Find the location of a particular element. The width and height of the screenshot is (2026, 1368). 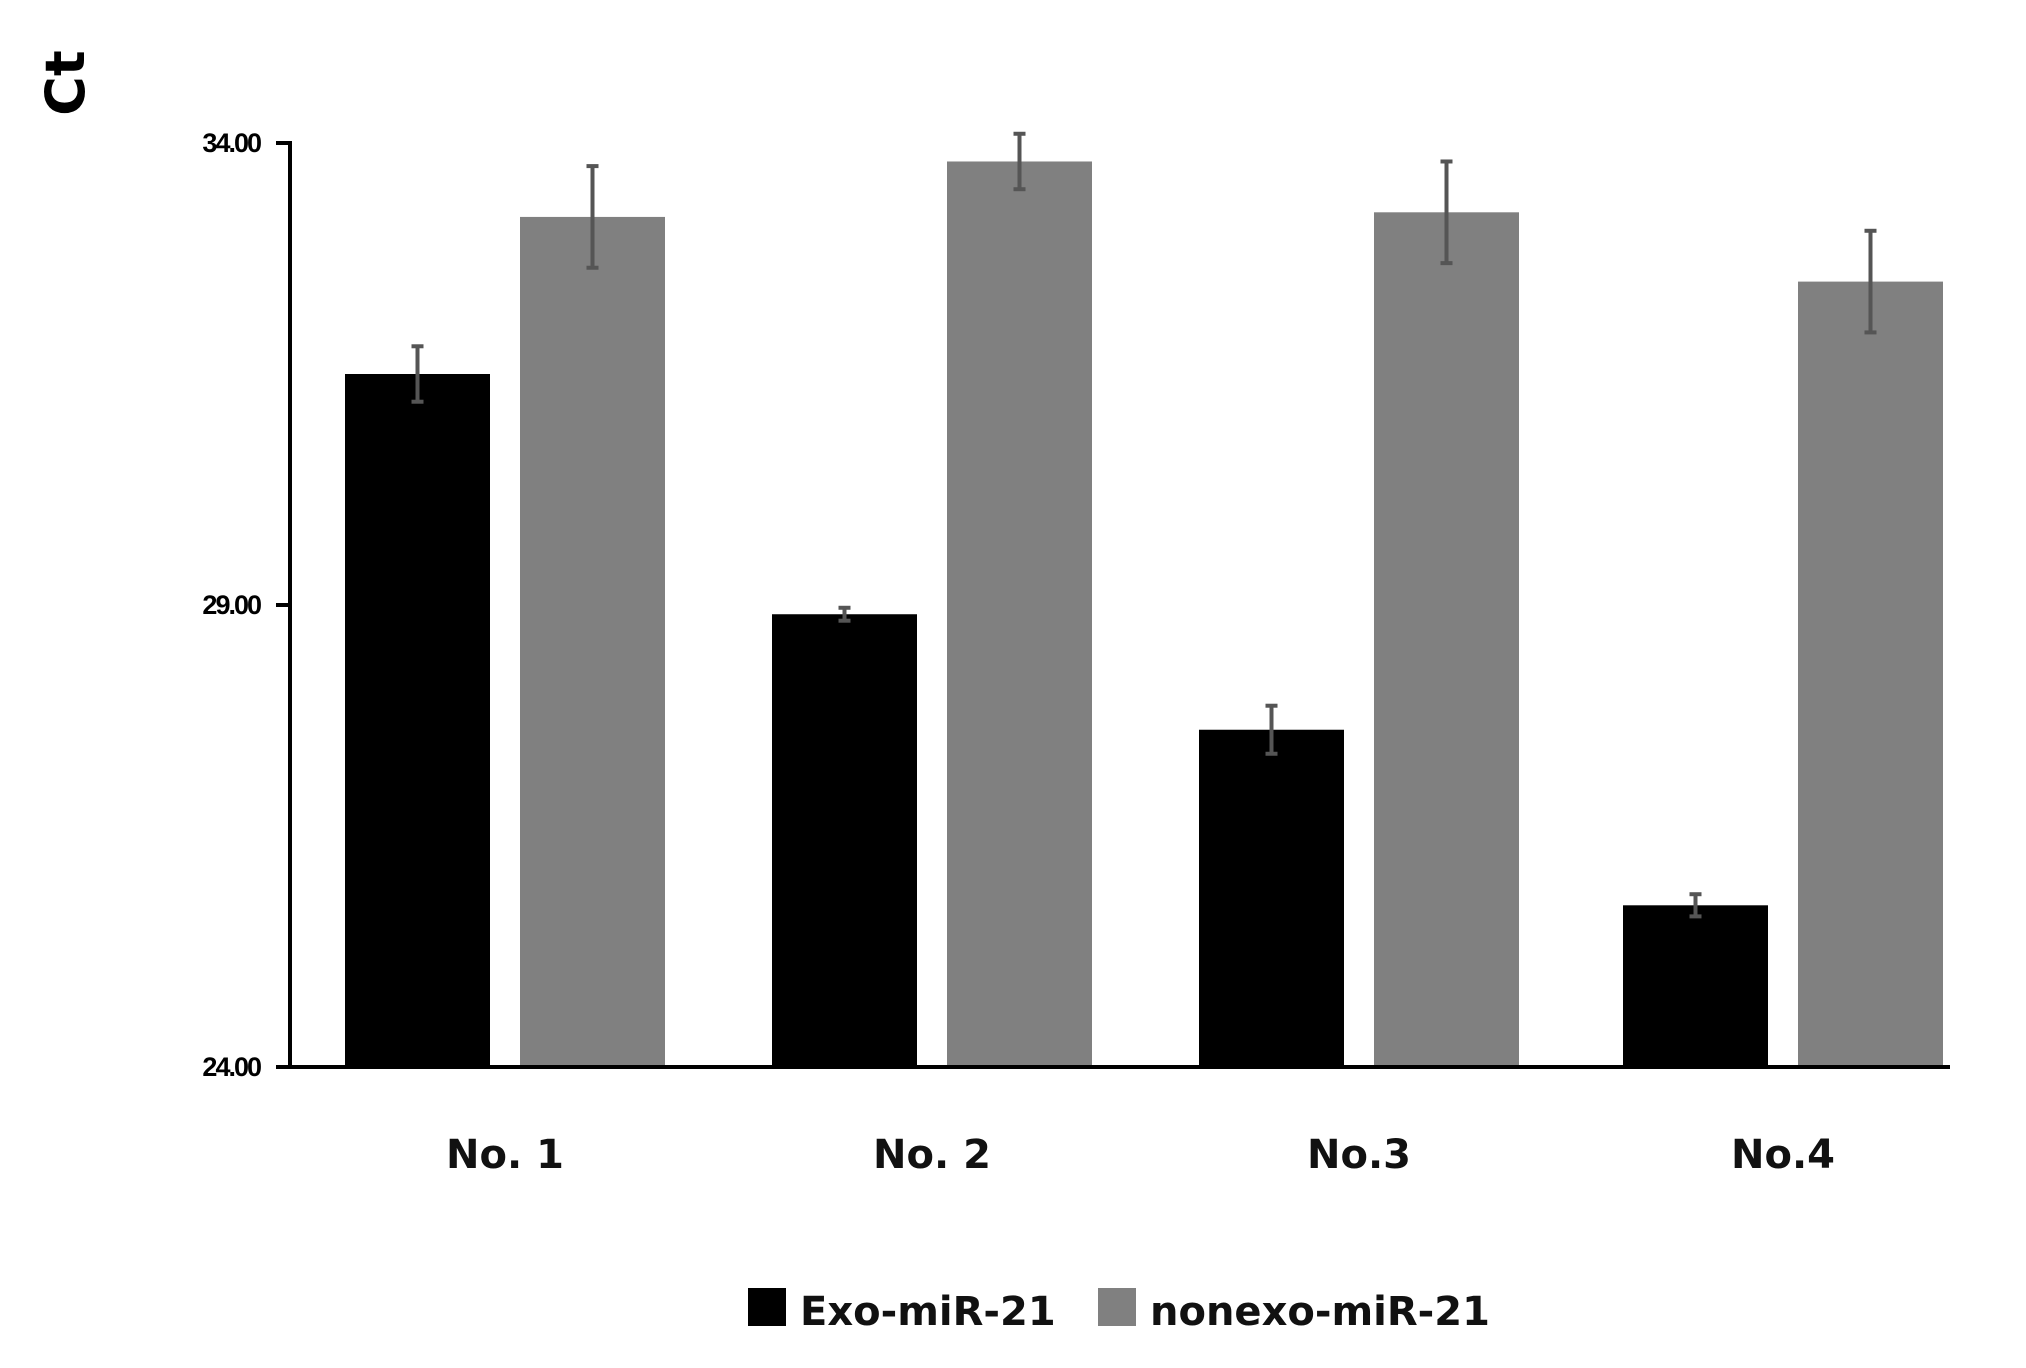

legend-swatch-exo is located at coordinates (767, 1307).